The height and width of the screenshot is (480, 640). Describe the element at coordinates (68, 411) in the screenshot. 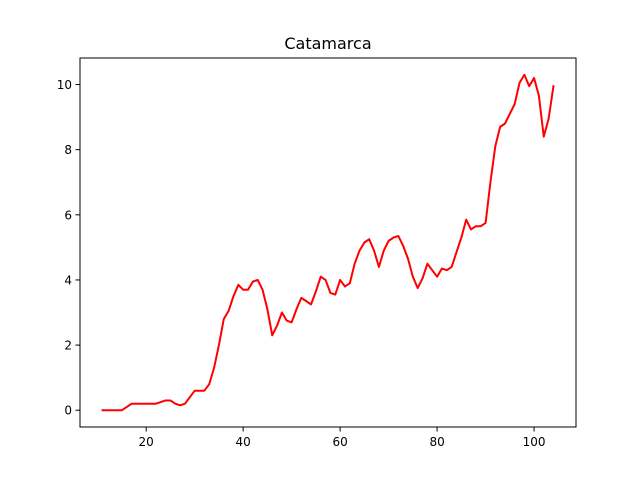

I see `y-tick-label: 0` at that location.